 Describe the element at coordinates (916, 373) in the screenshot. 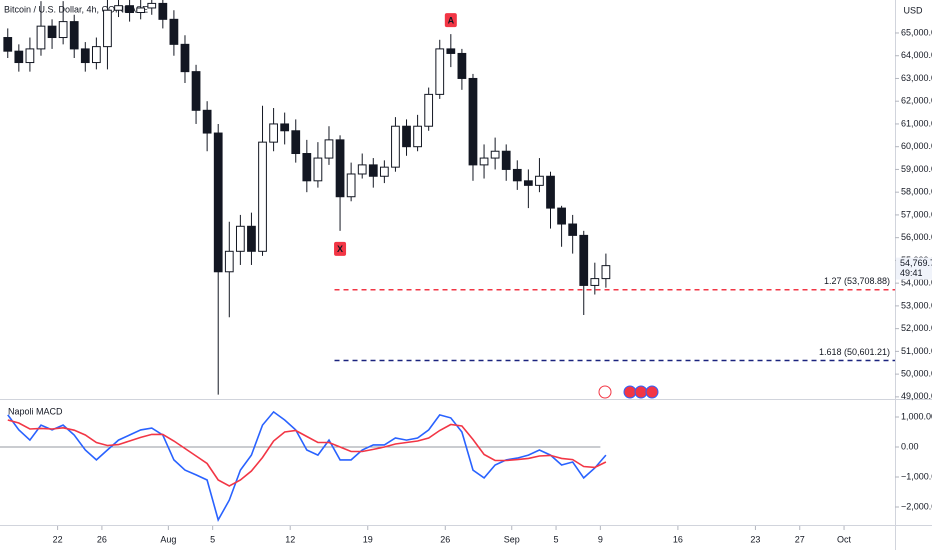

I see `y-tick-label: 50,000.00` at that location.